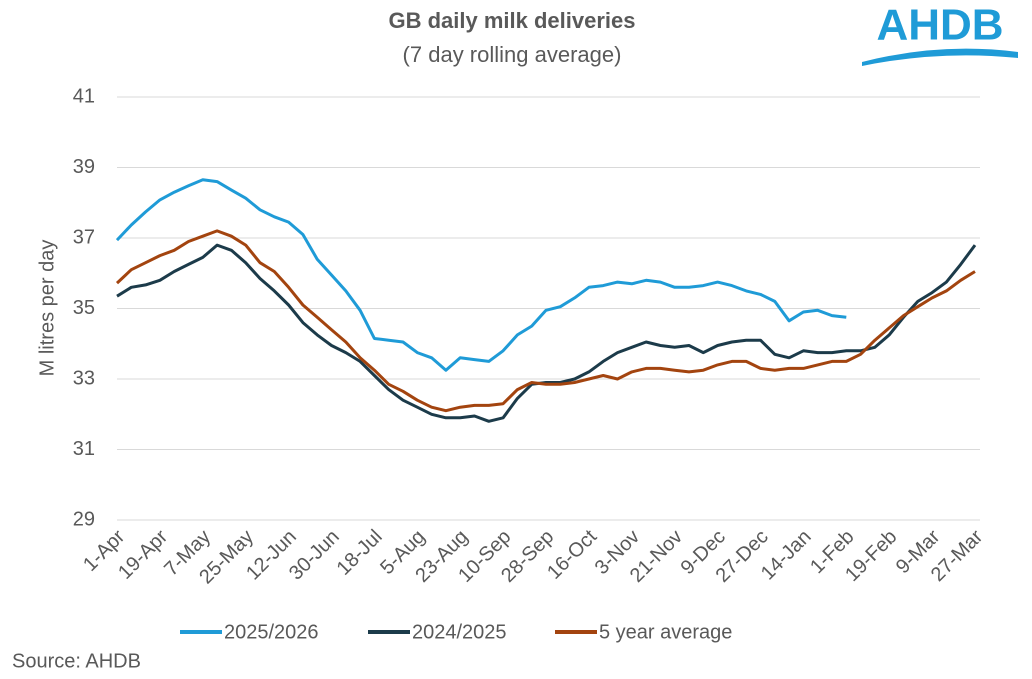 This screenshot has height=679, width=1032. Describe the element at coordinates (84, 96) in the screenshot. I see `y-tick-label: 41` at that location.